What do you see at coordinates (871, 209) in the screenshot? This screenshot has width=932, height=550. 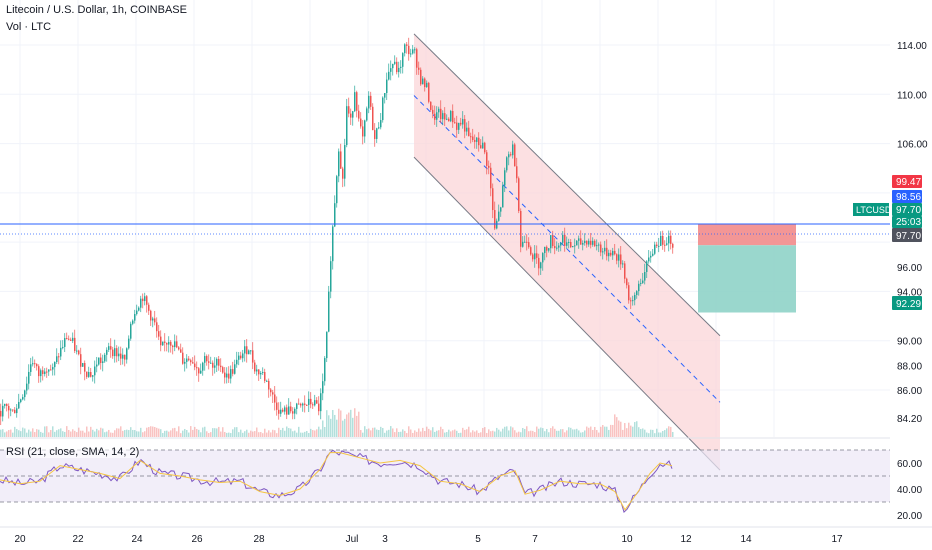 I see `symbol-tag-bg` at bounding box center [871, 209].